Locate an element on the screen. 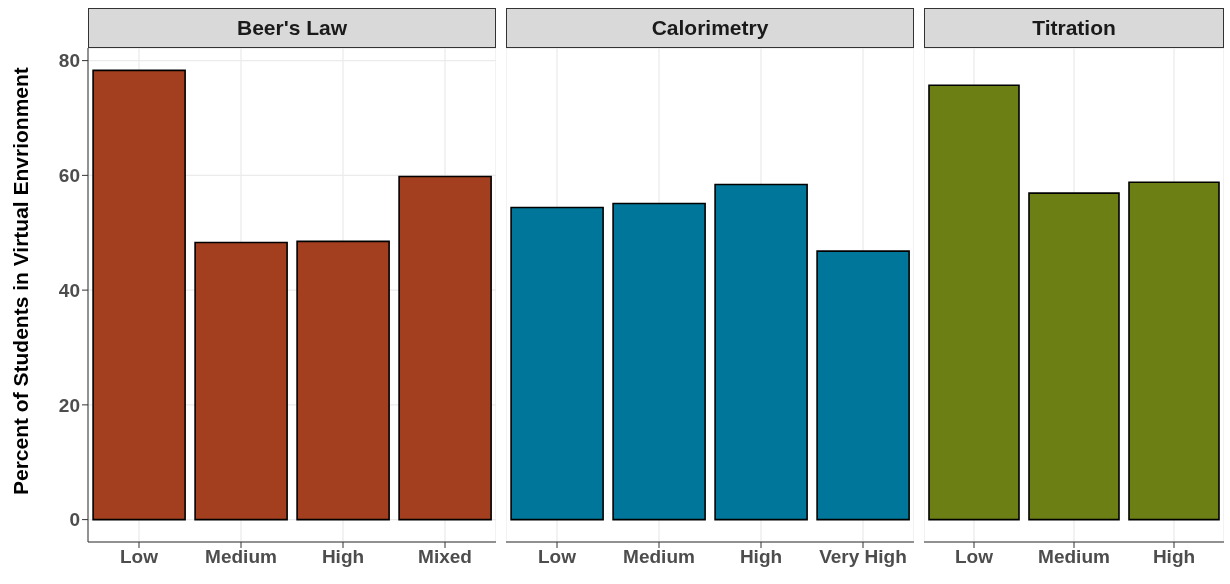 Image resolution: width=1230 pixels, height=584 pixels. x-tick-label: Mixed is located at coordinates (445, 557).